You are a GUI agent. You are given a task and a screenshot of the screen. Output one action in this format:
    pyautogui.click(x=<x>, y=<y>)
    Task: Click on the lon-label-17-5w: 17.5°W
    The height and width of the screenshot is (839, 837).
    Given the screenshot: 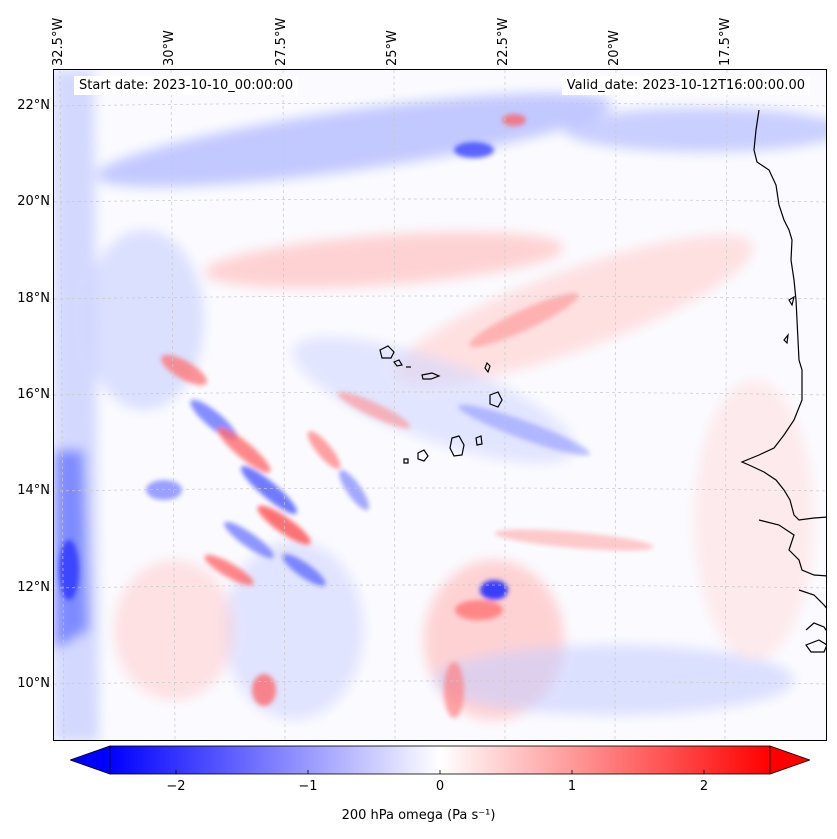 What is the action you would take?
    pyautogui.click(x=725, y=41)
    